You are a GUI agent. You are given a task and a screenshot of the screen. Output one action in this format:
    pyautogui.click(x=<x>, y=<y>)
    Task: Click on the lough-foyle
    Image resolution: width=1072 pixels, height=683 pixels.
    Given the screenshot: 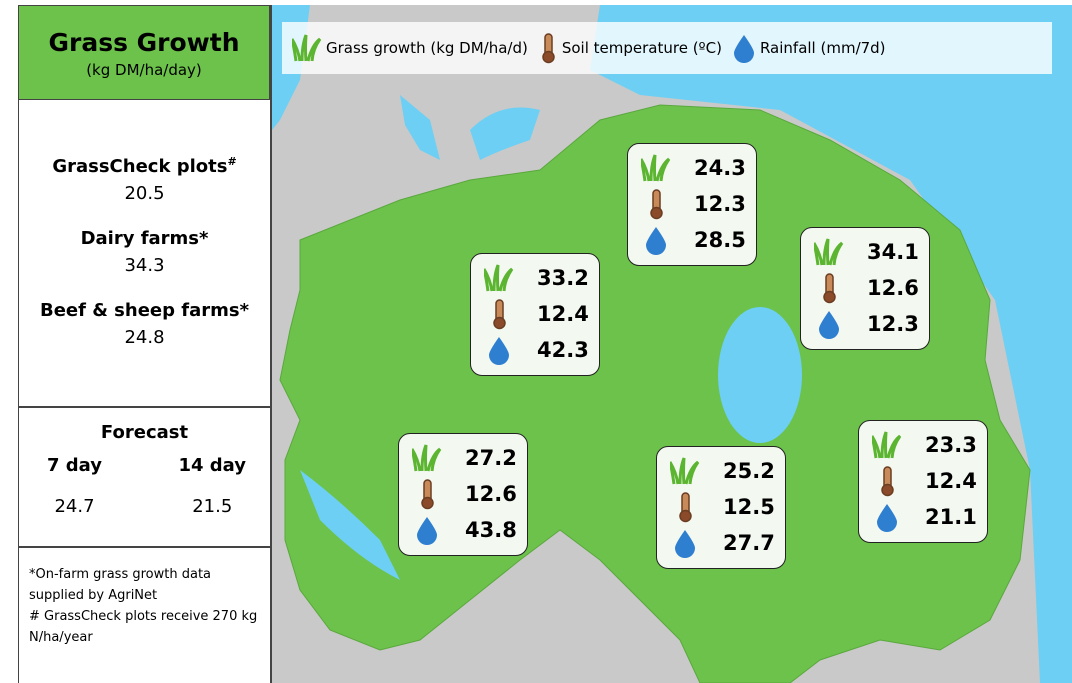 What is the action you would take?
    pyautogui.click(x=505, y=133)
    